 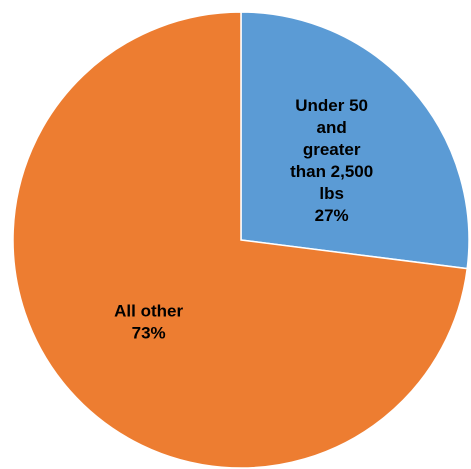 What do you see at coordinates (148, 321) in the screenshot?
I see `slice-label-1: All other 73%` at bounding box center [148, 321].